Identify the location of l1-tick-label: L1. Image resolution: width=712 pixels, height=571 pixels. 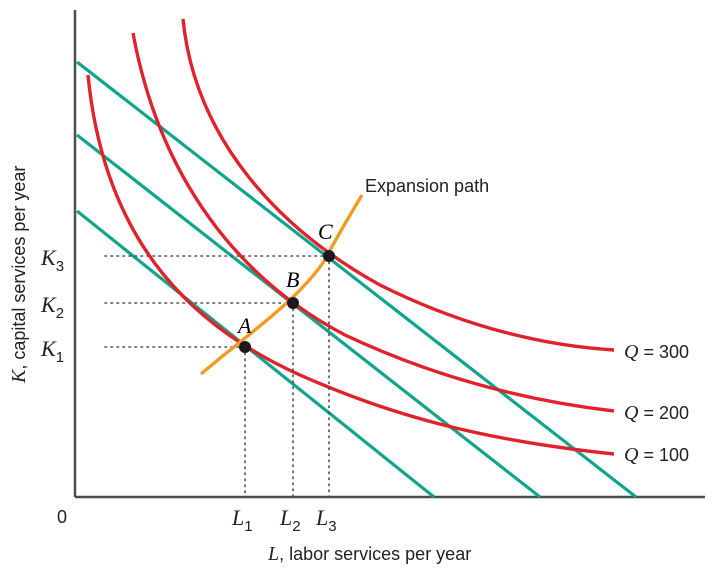
(242, 520).